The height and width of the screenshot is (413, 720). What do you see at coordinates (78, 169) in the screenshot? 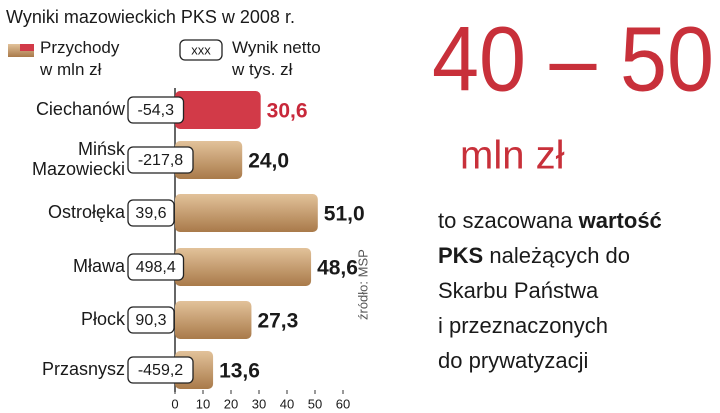
I see `line: Mazowiecki` at bounding box center [78, 169].